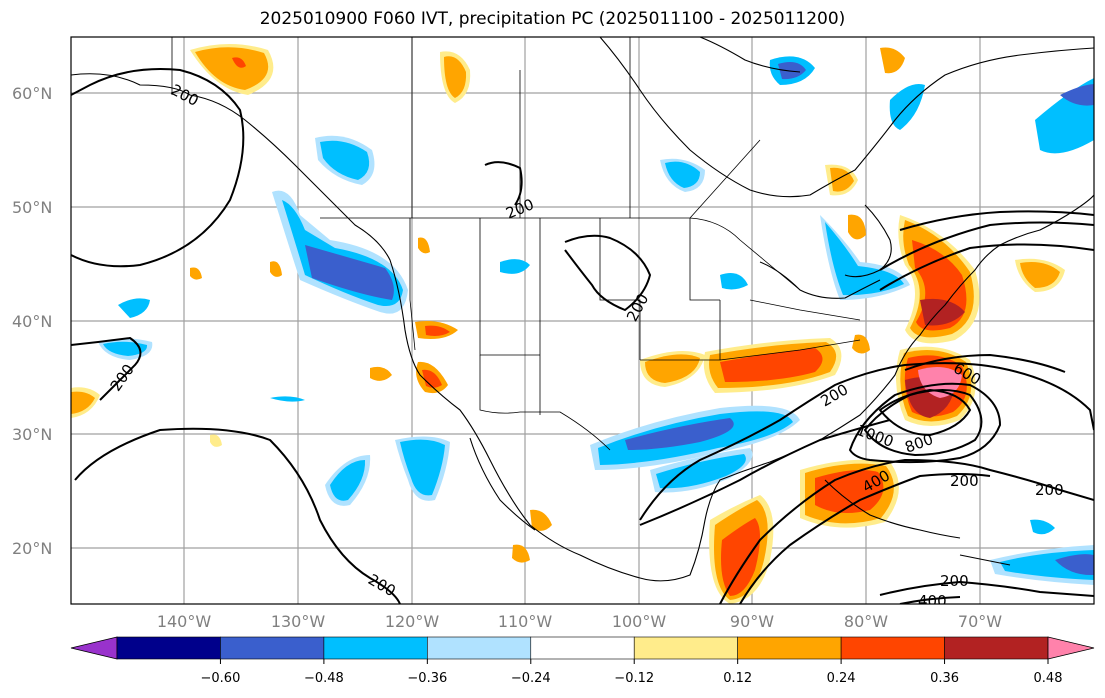  Describe the element at coordinates (866, 621) in the screenshot. I see `lon-label-80w: 80°W` at that location.